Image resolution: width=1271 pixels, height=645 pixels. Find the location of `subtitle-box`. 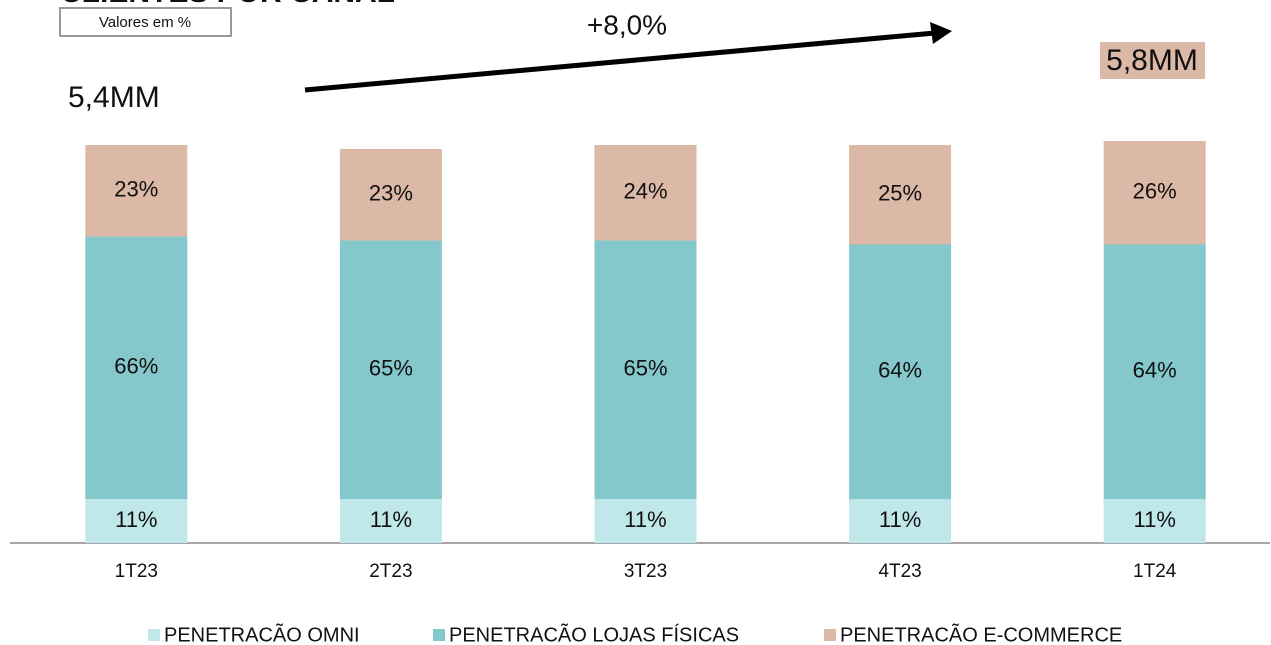

subtitle-box is located at coordinates (145, 22).